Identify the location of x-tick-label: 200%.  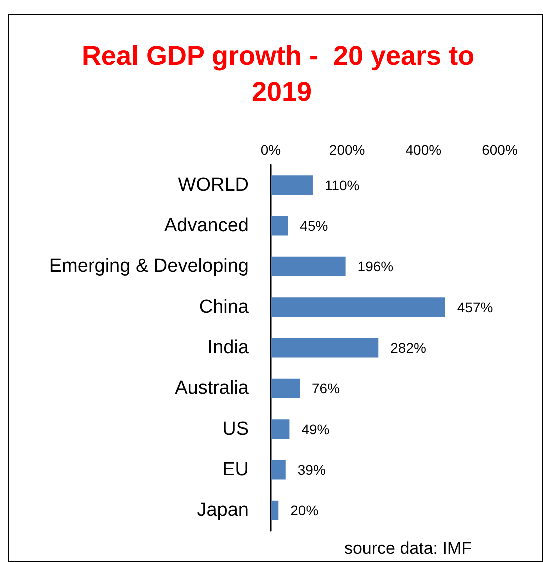
(347, 150).